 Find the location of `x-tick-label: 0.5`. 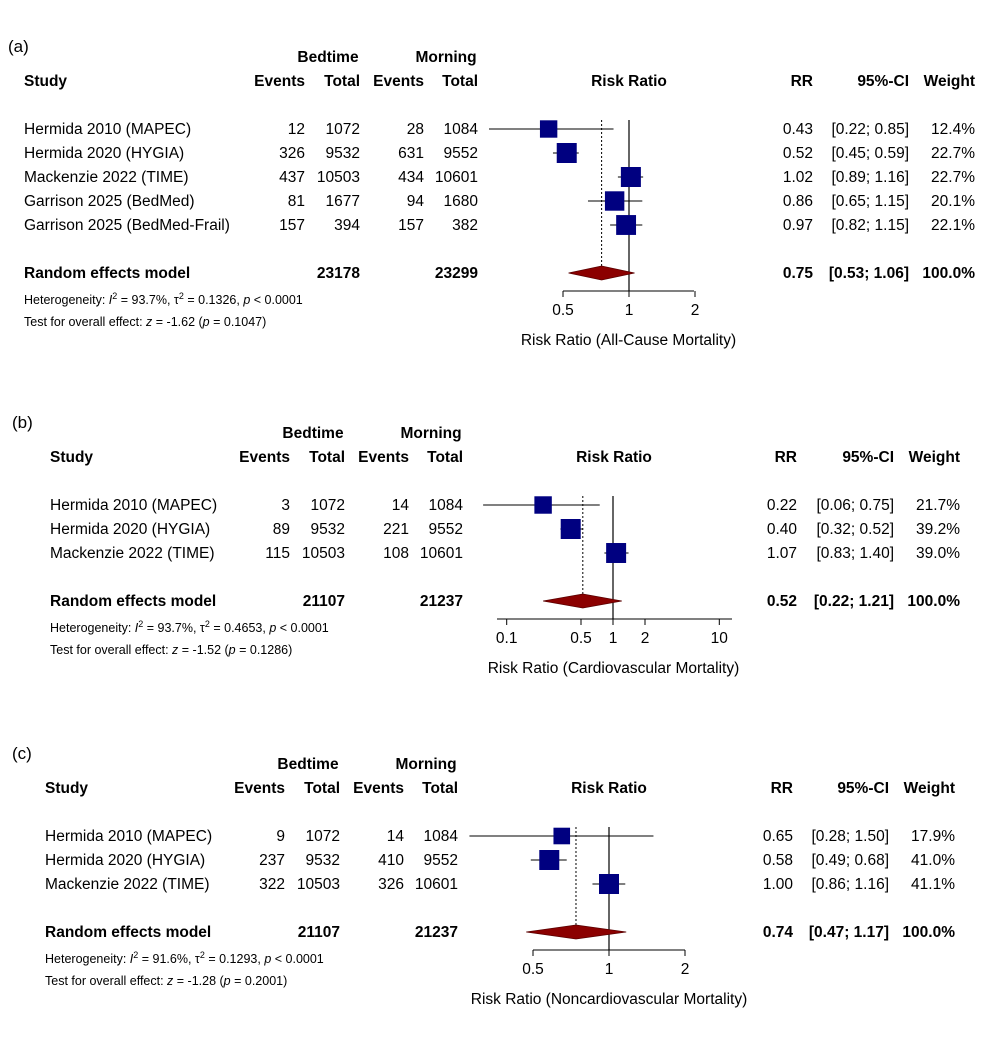

x-tick-label: 0.5 is located at coordinates (581, 638).